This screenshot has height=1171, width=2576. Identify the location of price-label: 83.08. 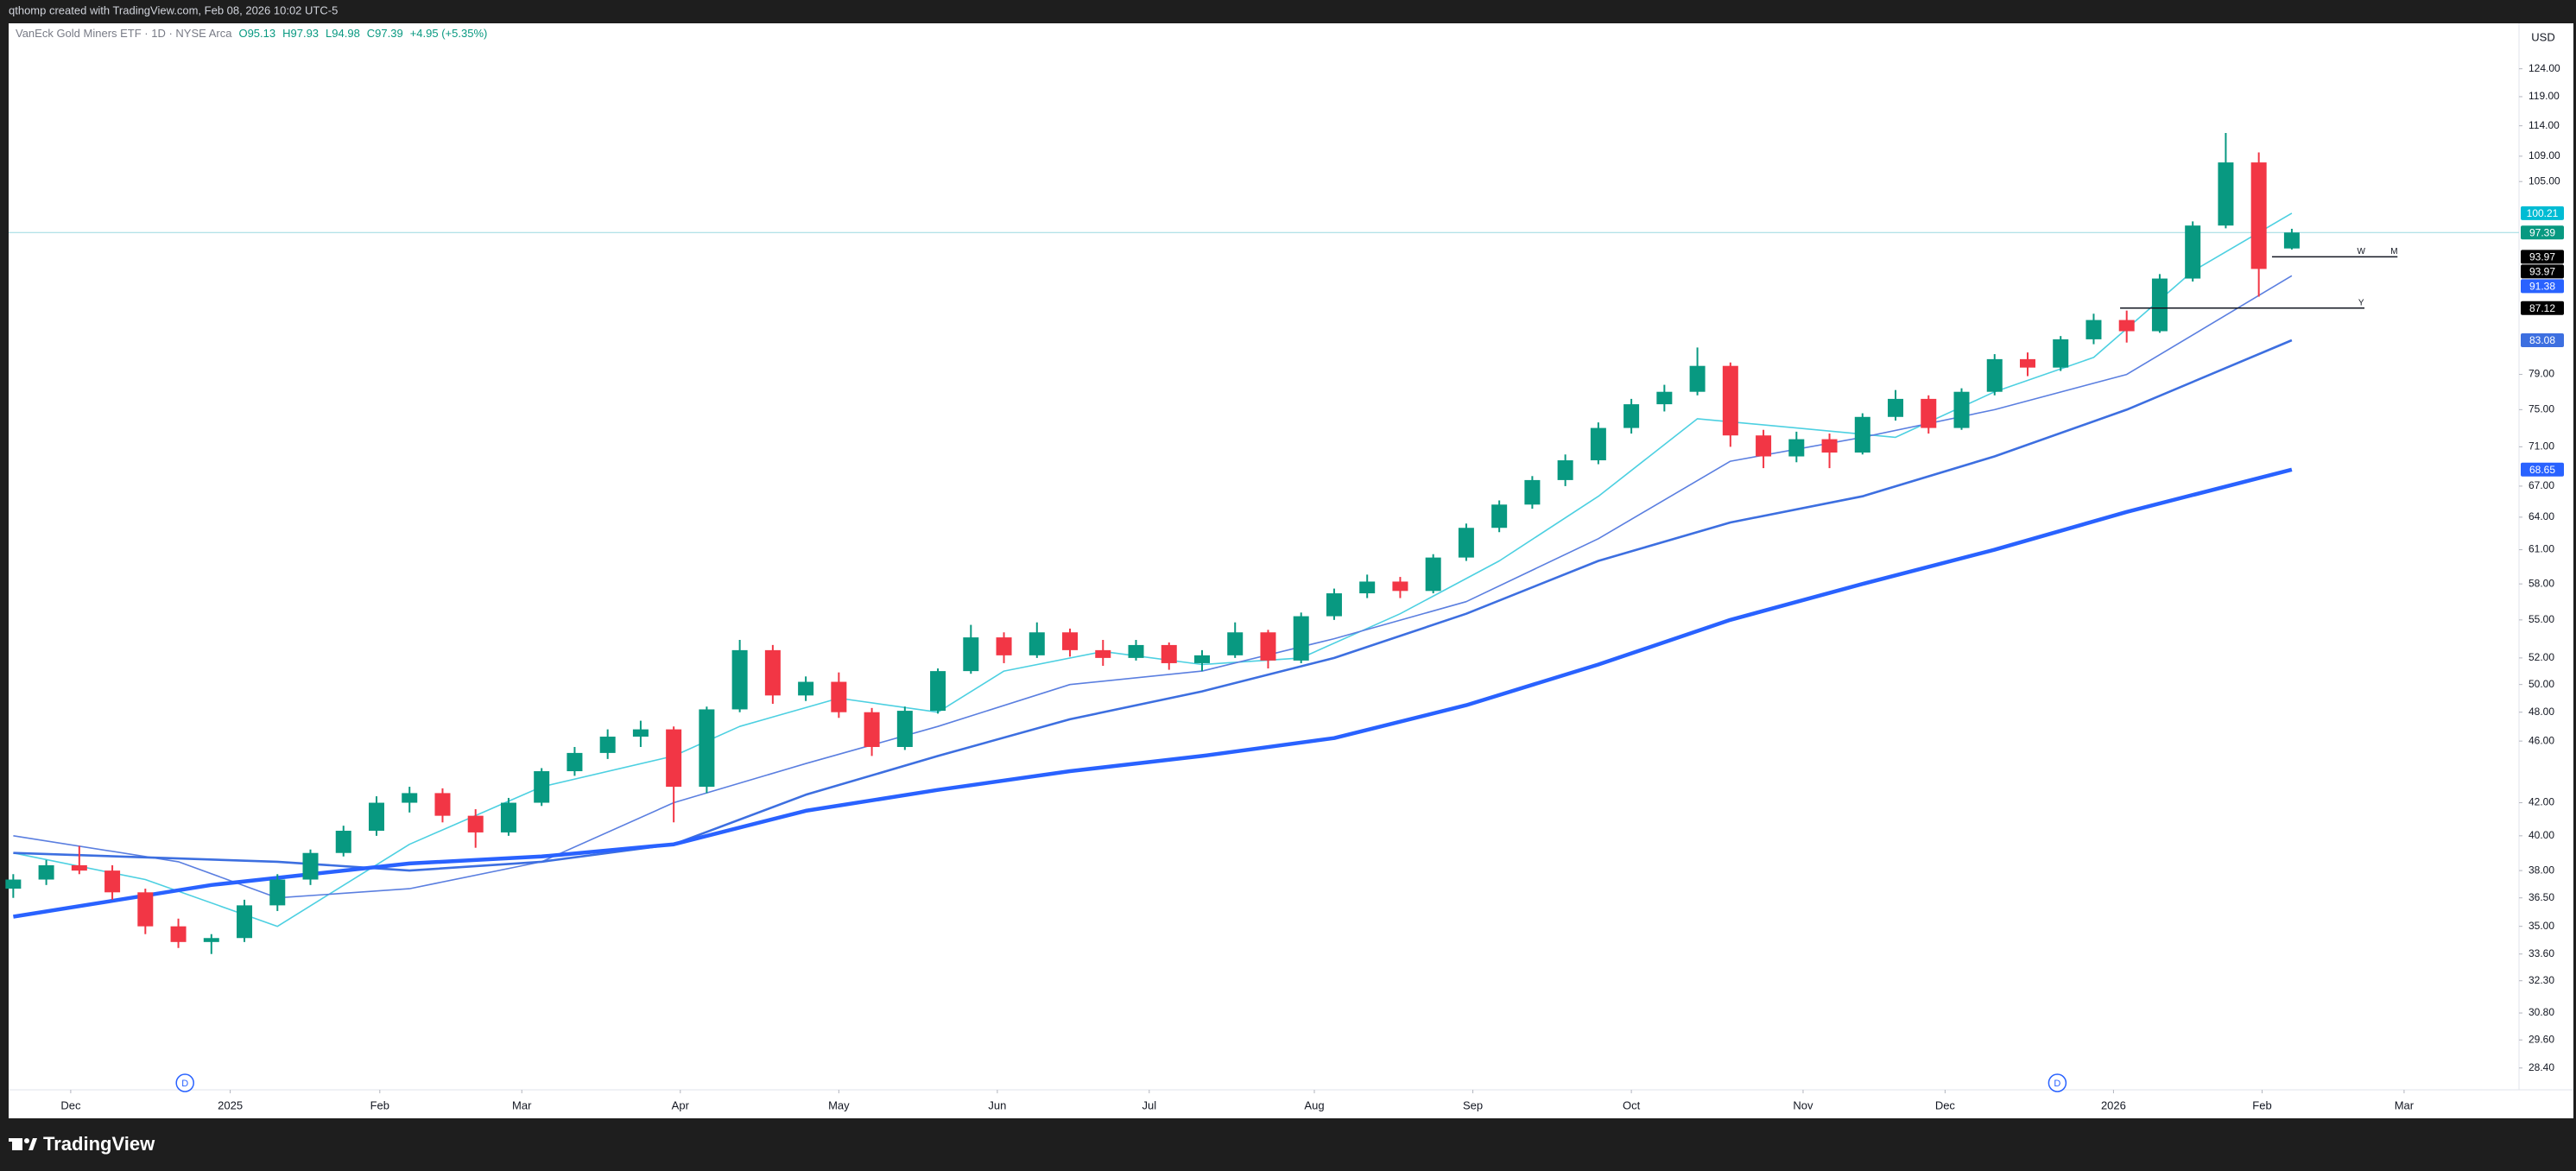
(2542, 340).